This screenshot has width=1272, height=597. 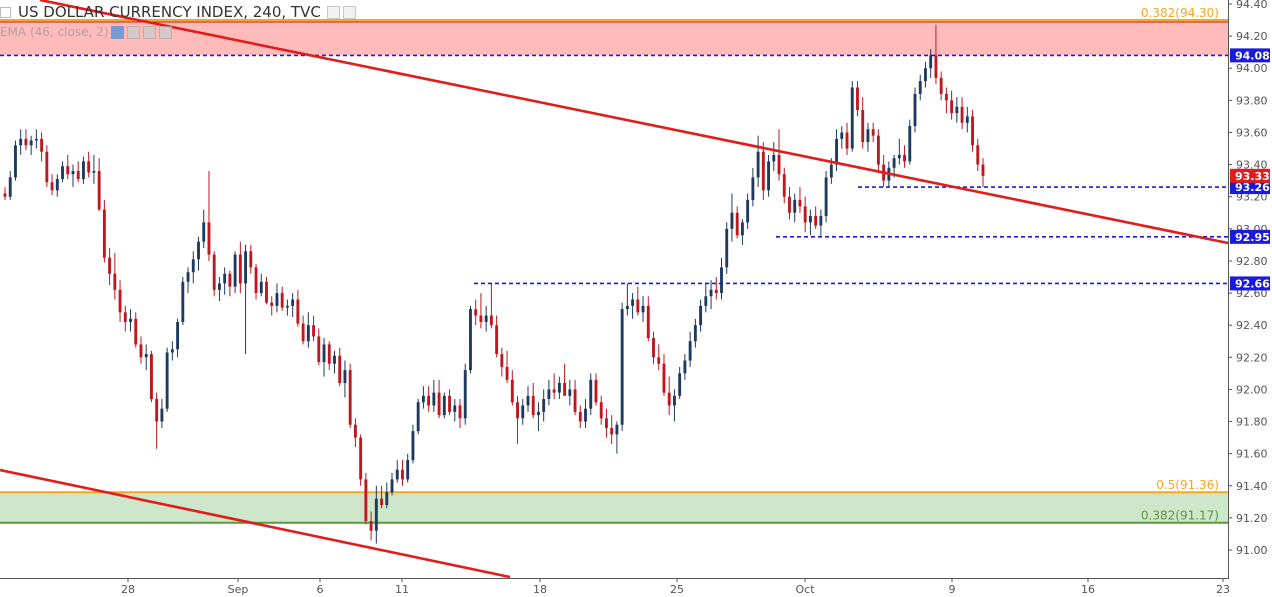 I want to click on close-icon, so click(x=166, y=32).